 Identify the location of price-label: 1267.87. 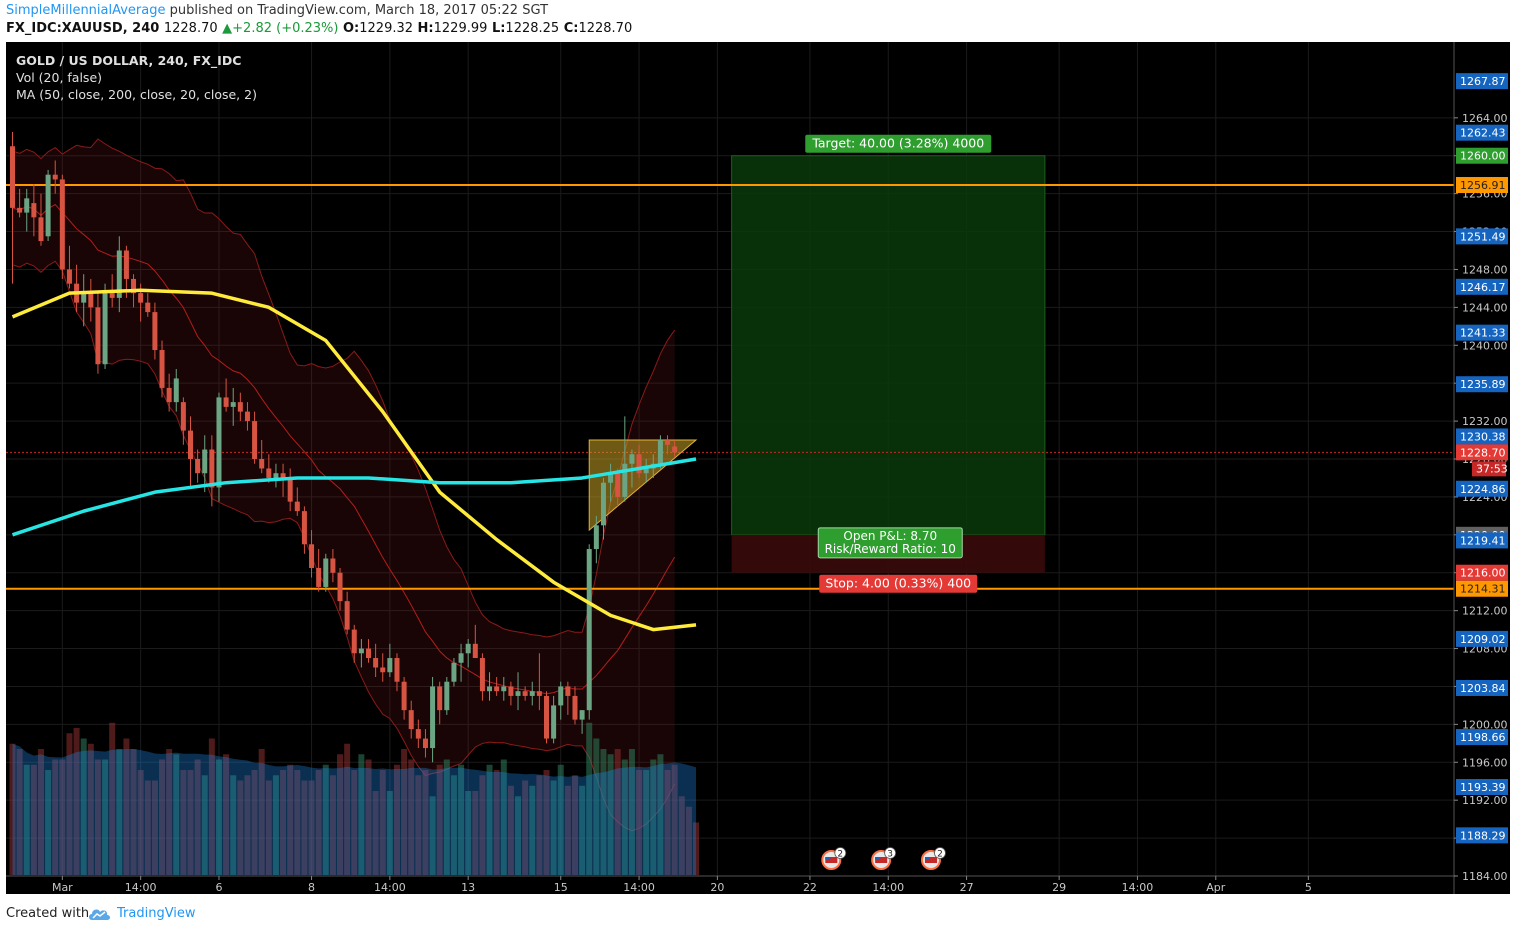
(1482, 81).